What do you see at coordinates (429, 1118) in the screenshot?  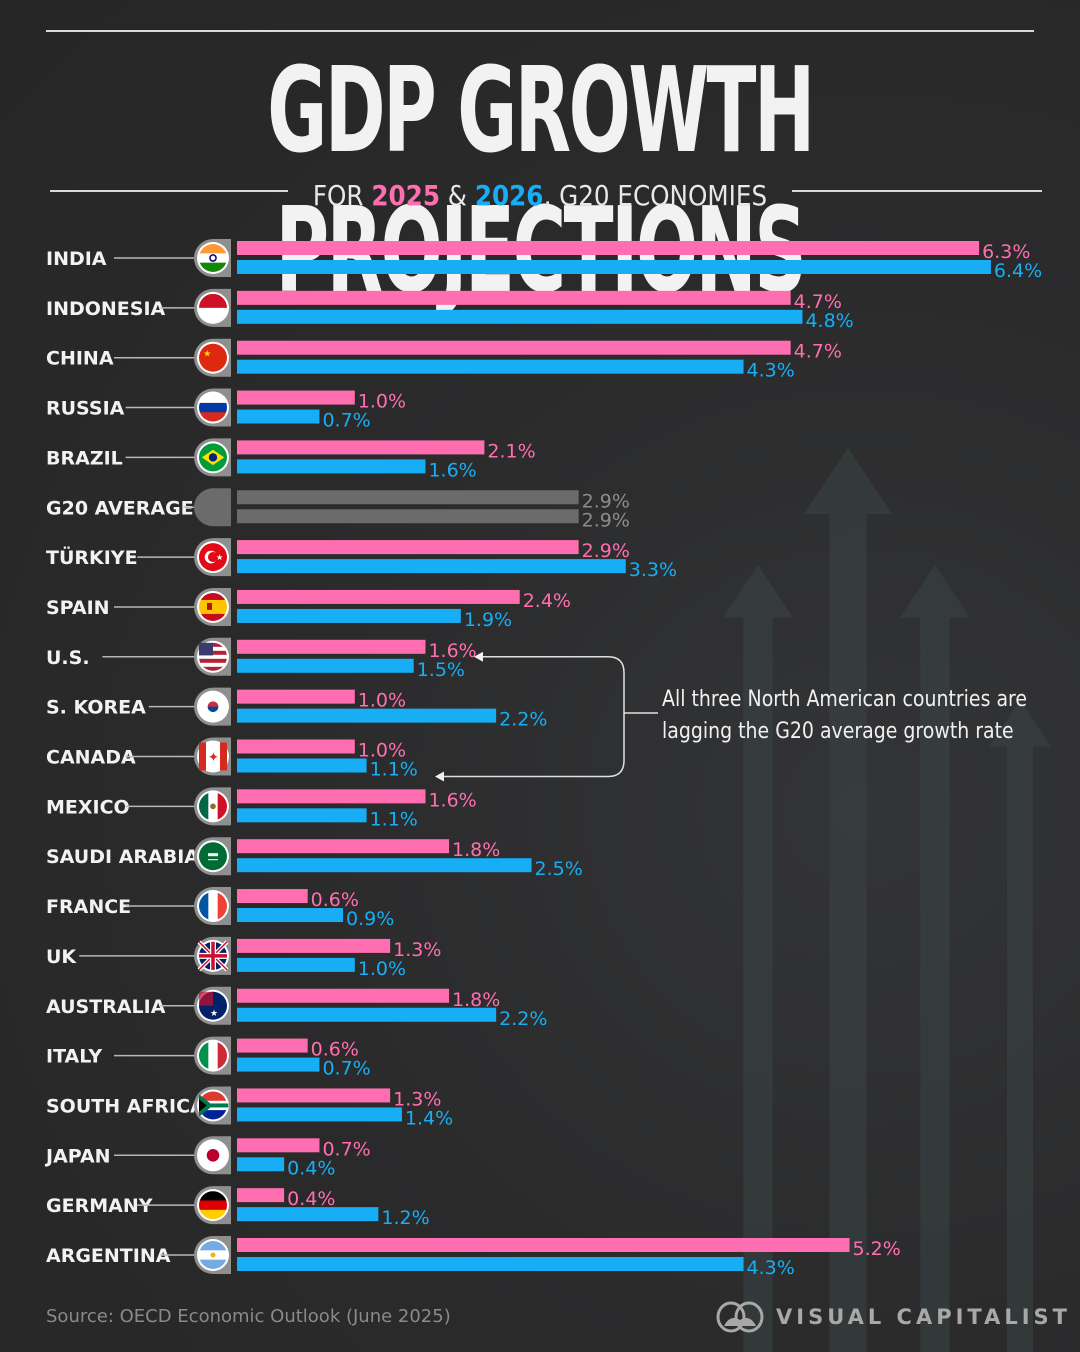 I see `value-label-2026: 1.4%` at bounding box center [429, 1118].